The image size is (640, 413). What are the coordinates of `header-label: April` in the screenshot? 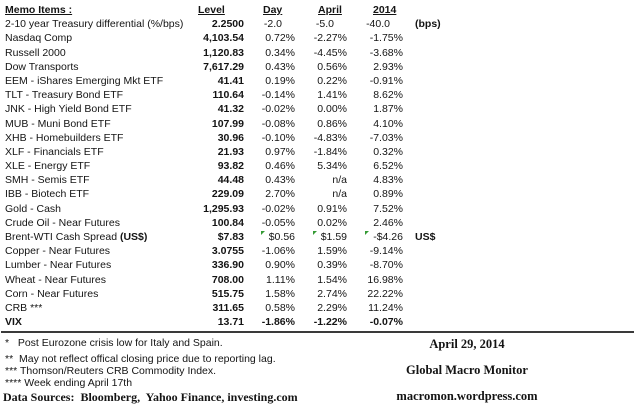 It's located at (330, 10).